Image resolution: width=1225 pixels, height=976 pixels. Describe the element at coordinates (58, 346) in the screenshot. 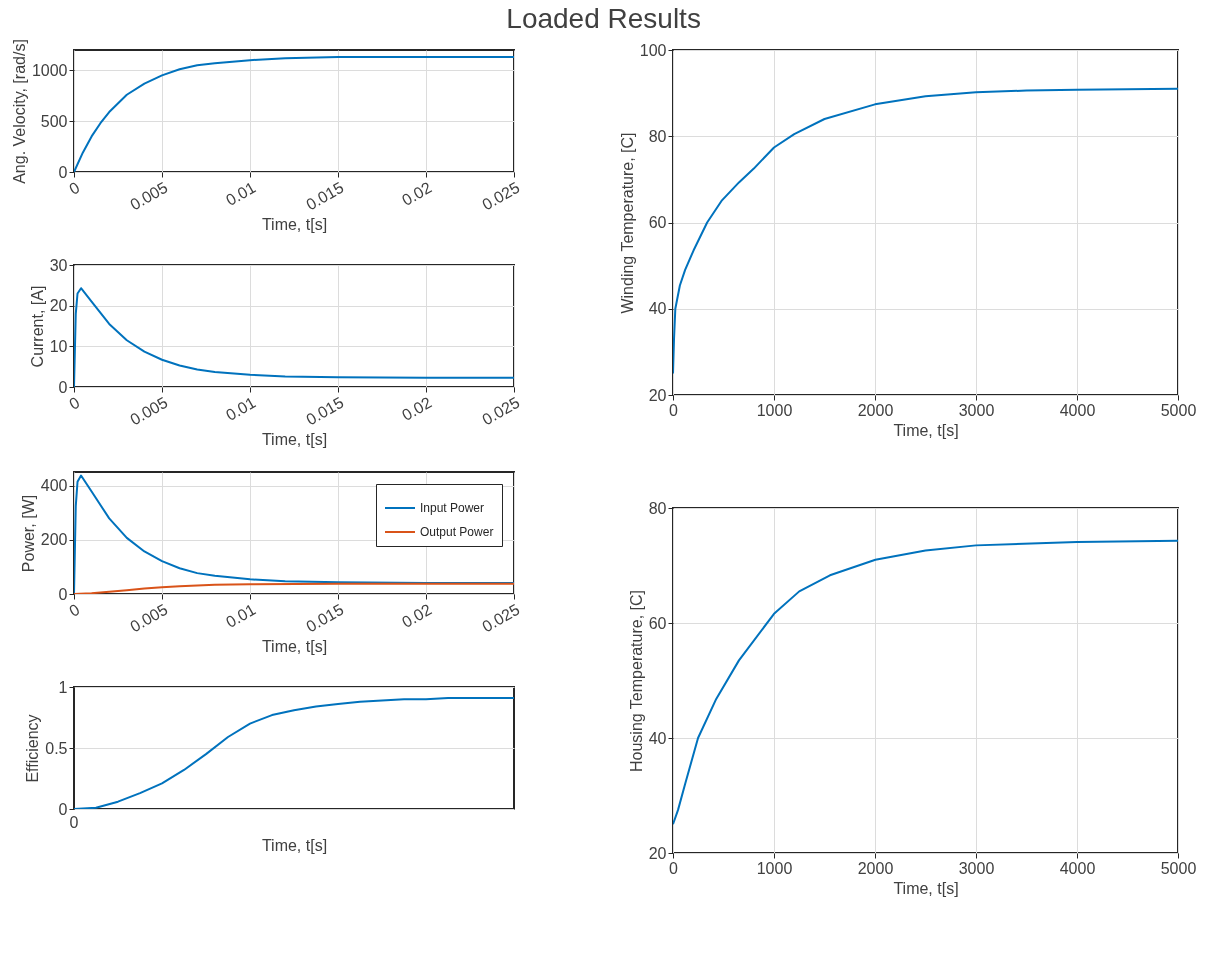

I see `y-tick-label: 10` at that location.